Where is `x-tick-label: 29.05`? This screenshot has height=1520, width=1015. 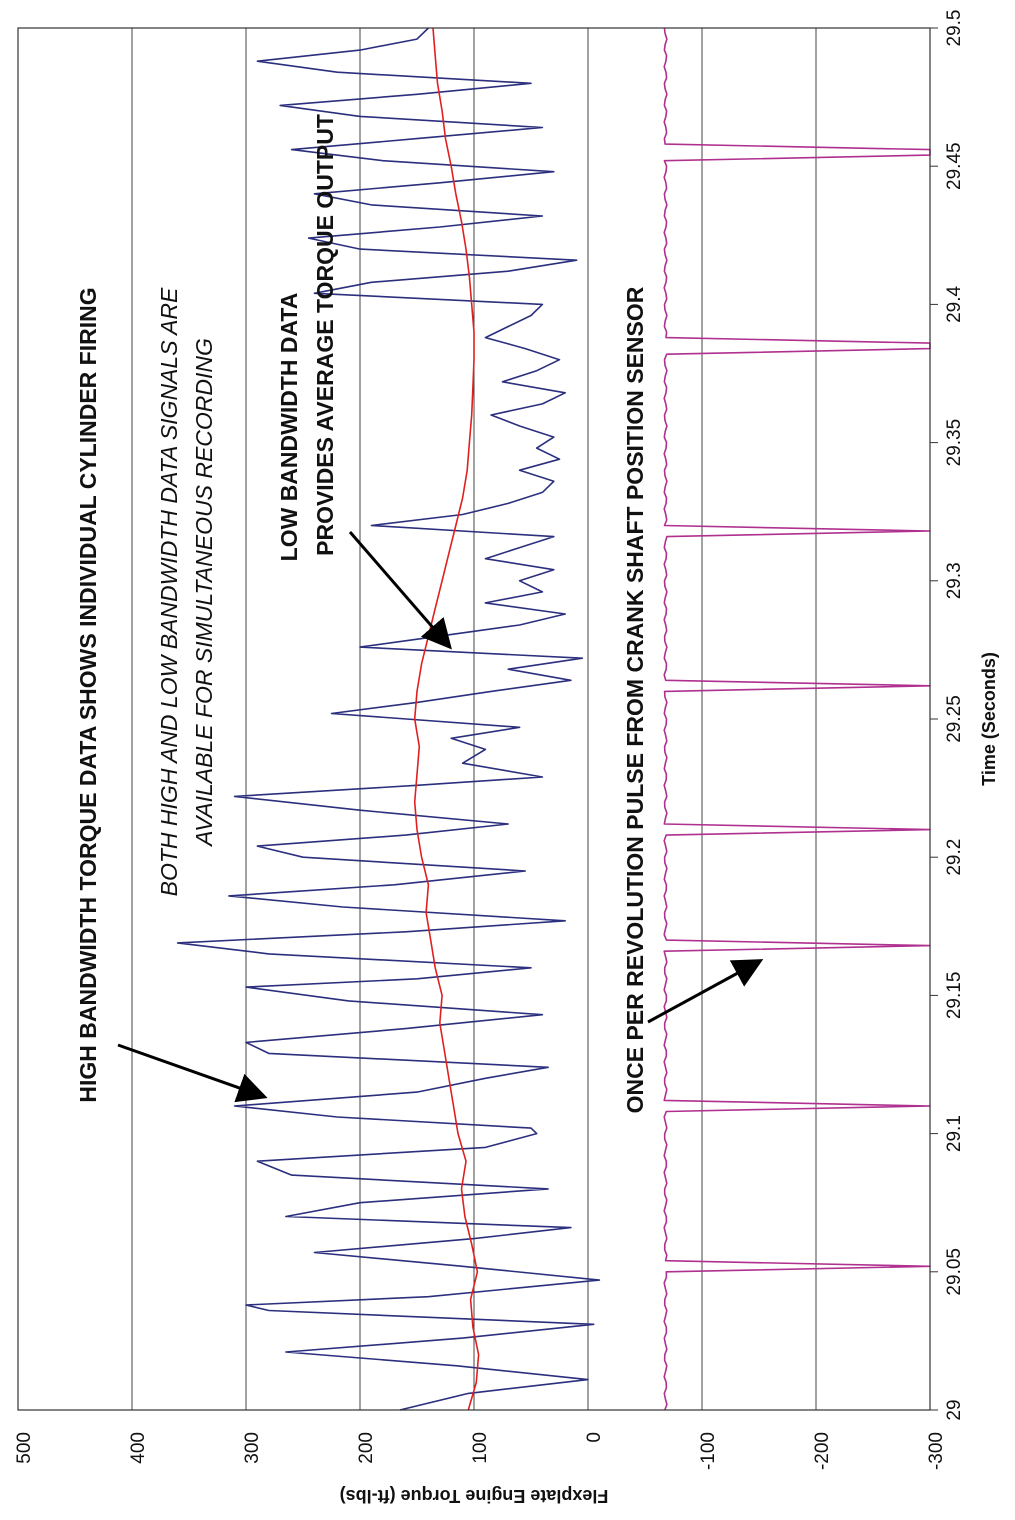 x-tick-label: 29.05 is located at coordinates (954, 1272).